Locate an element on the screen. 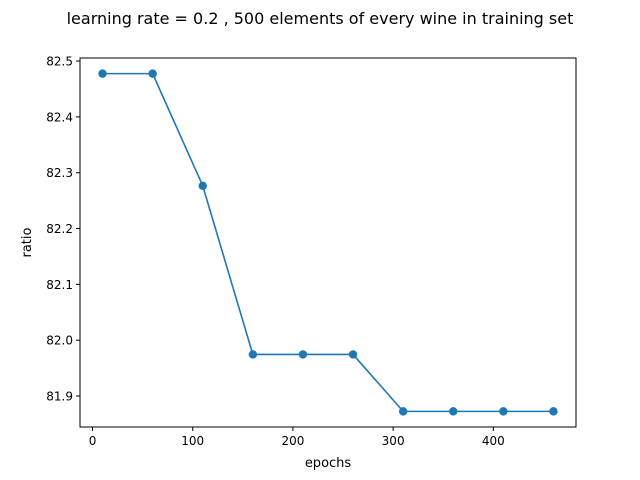 Image resolution: width=640 pixels, height=480 pixels. x-axis: 0 100 200 300 400 is located at coordinates (297, 437).